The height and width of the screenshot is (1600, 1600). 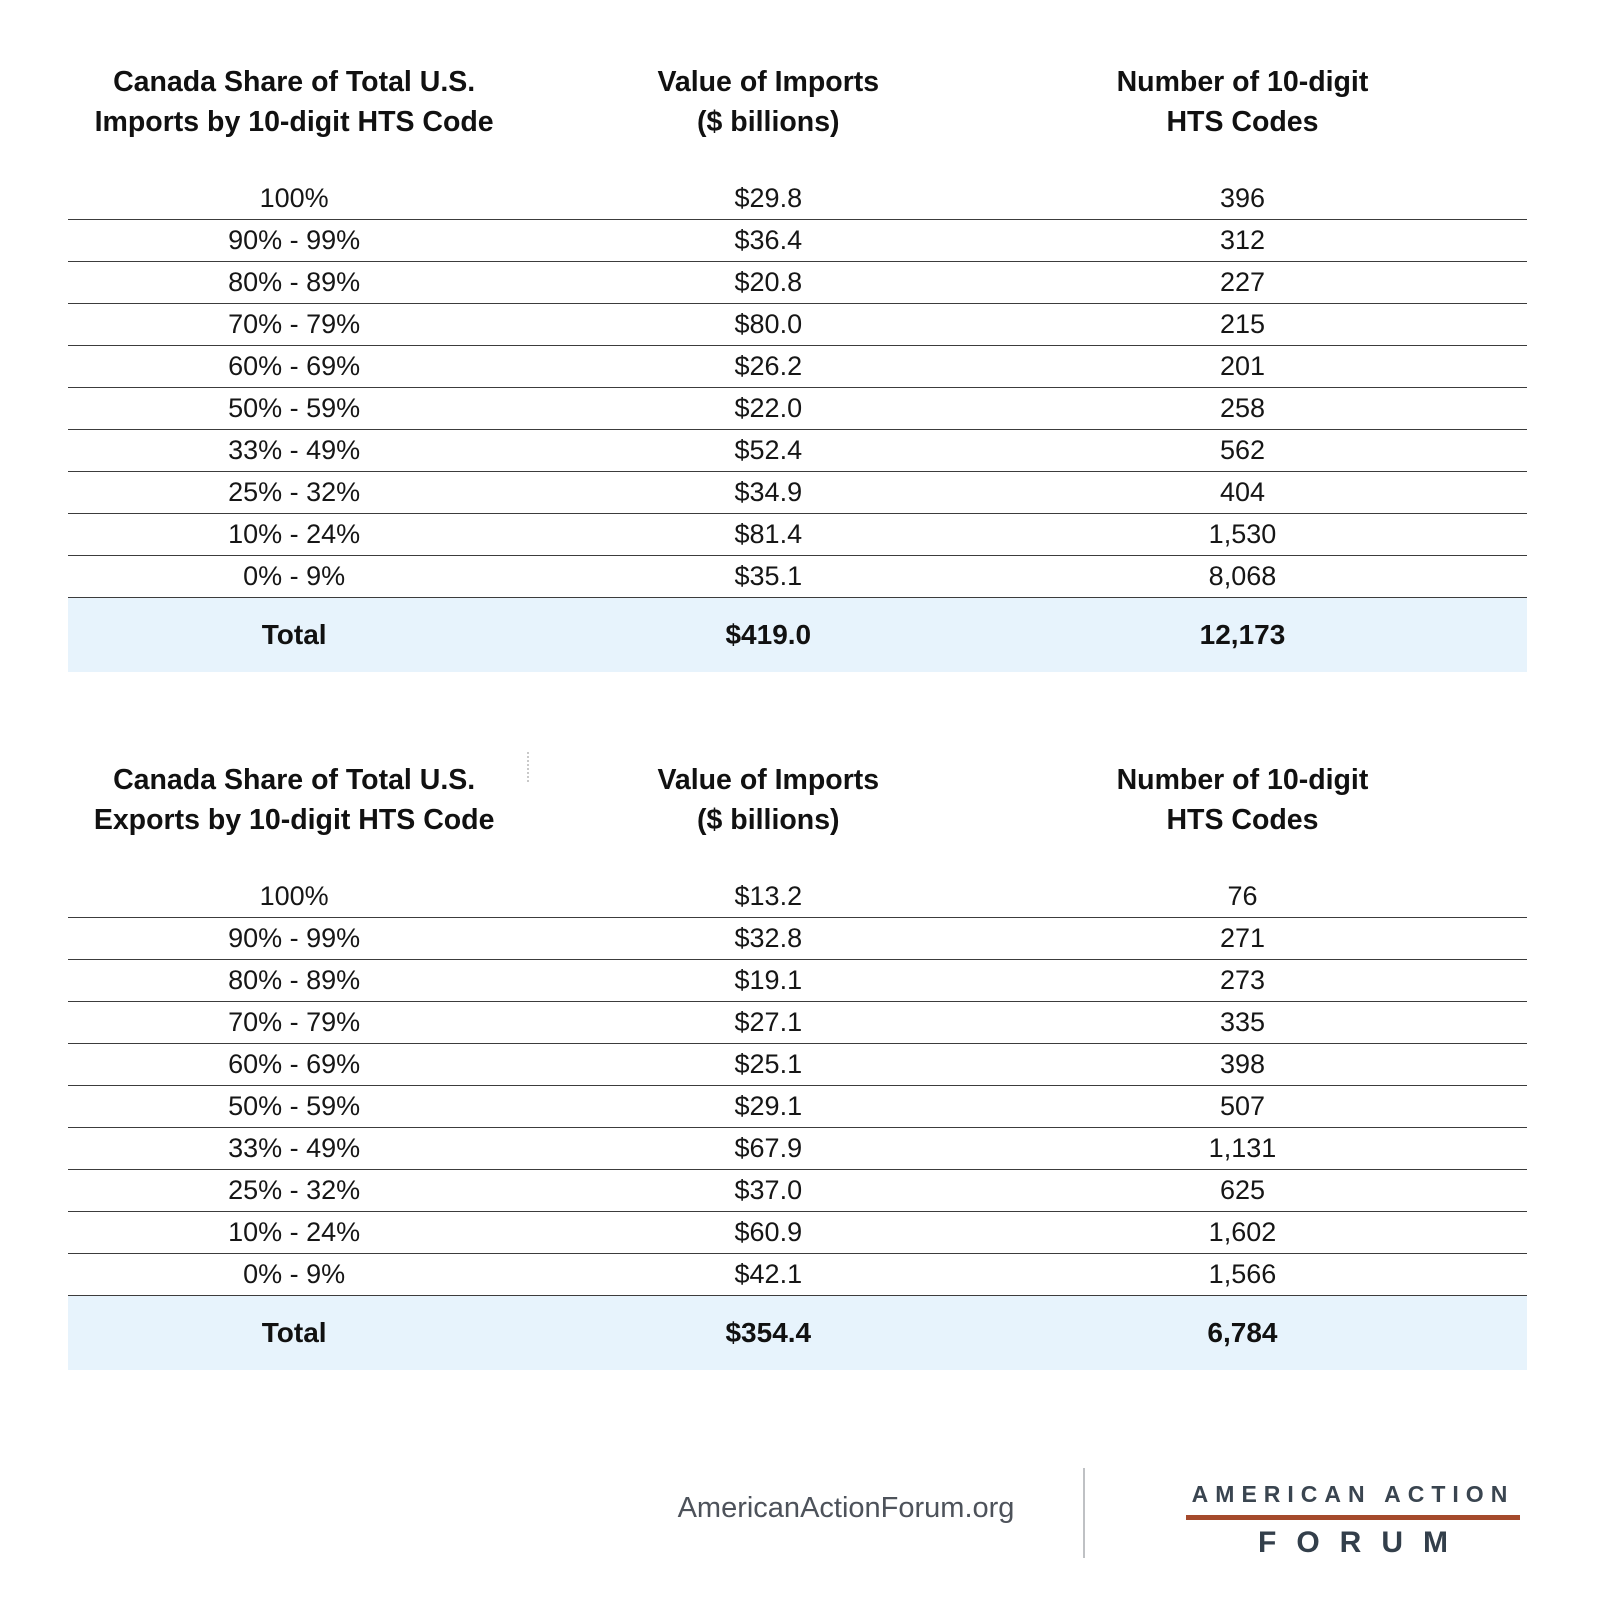 What do you see at coordinates (768, 1148) in the screenshot?
I see `export-value-cell: $67.9` at bounding box center [768, 1148].